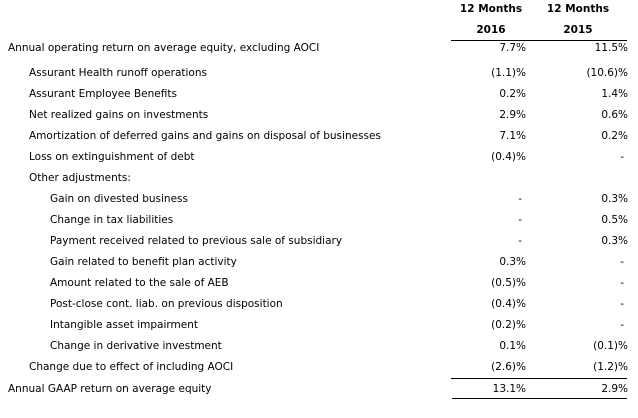  What do you see at coordinates (112, 220) in the screenshot?
I see `row-label: Change in tax liabilities` at bounding box center [112, 220].